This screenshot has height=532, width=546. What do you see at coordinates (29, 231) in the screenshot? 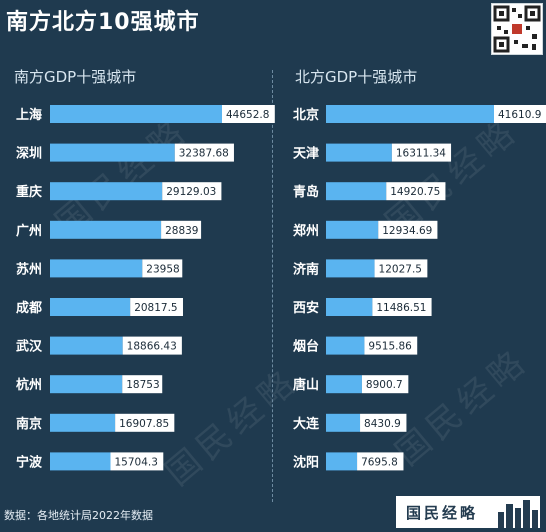
I see `south-category-label: 广州` at bounding box center [29, 231].